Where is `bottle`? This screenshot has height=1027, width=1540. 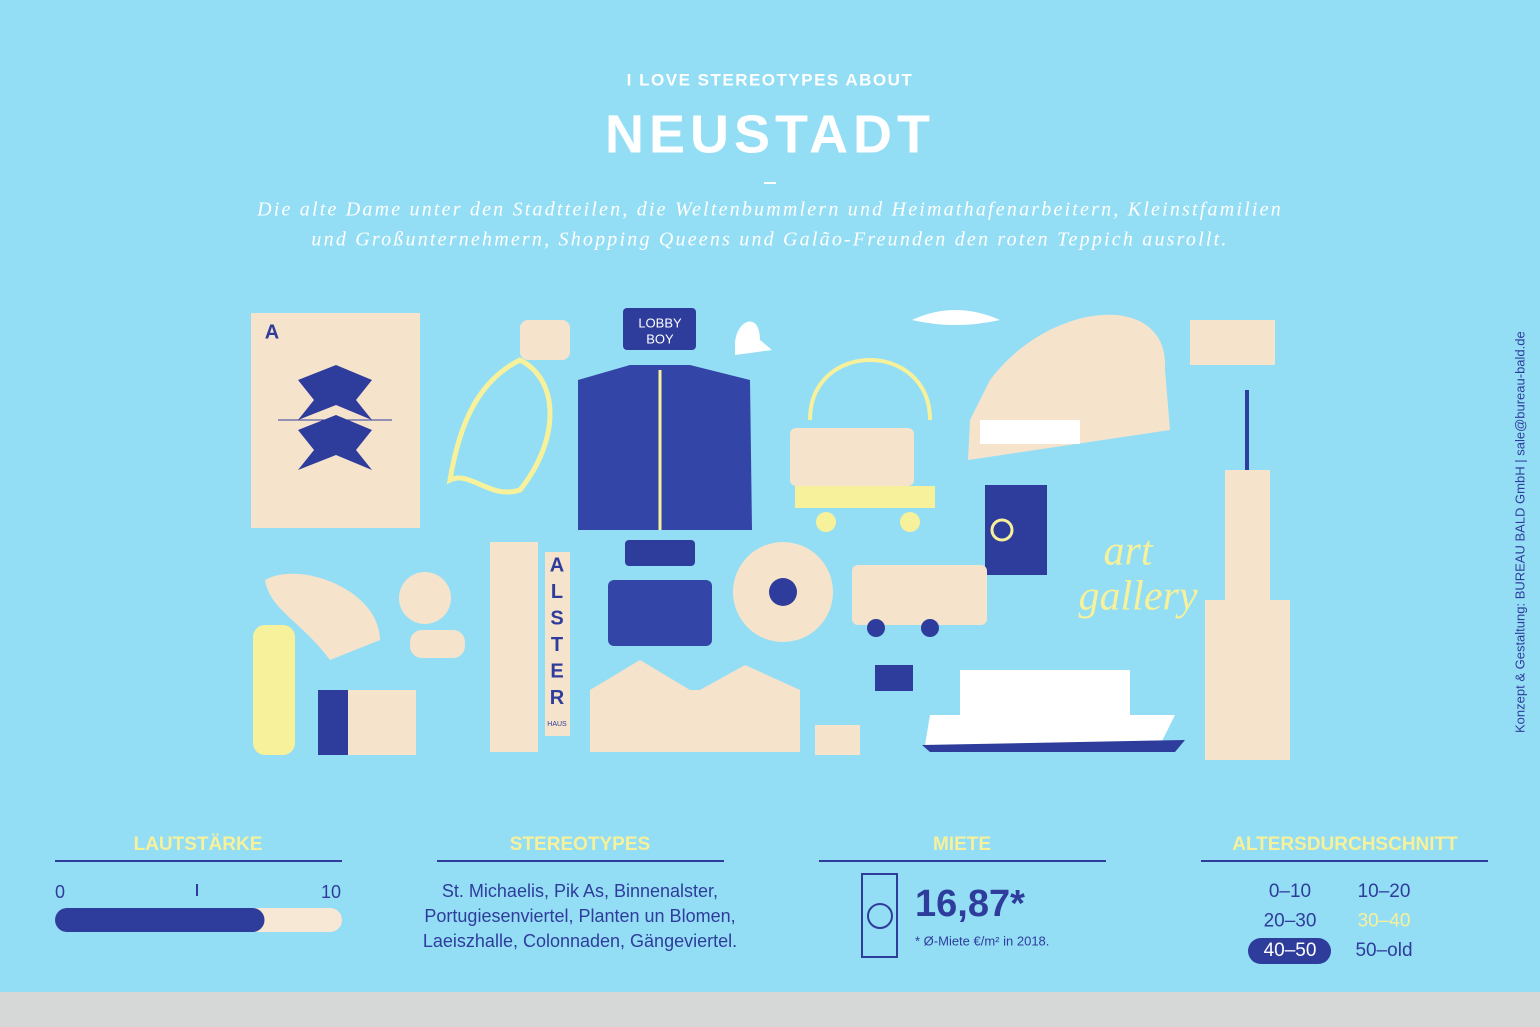
bottle is located at coordinates (274, 690).